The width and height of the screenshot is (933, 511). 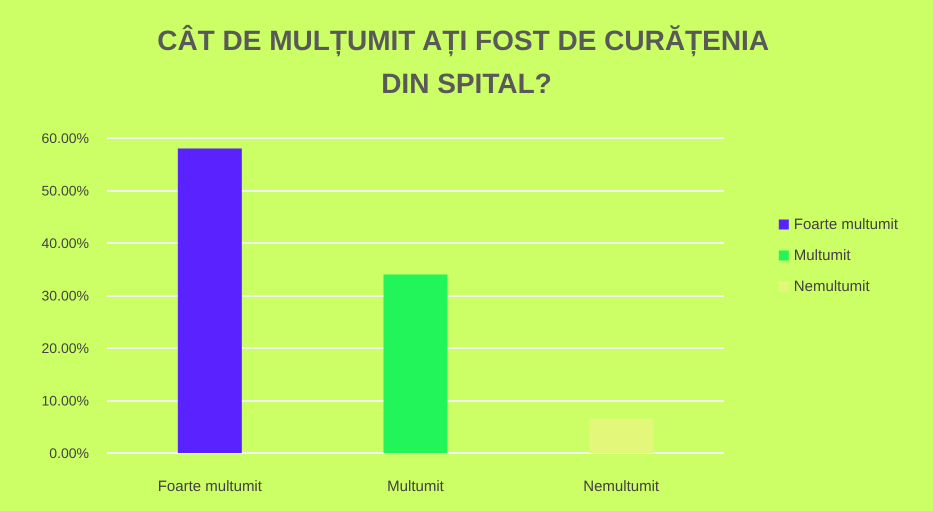 What do you see at coordinates (65, 400) in the screenshot?
I see `y-tick-label: 10.00%` at bounding box center [65, 400].